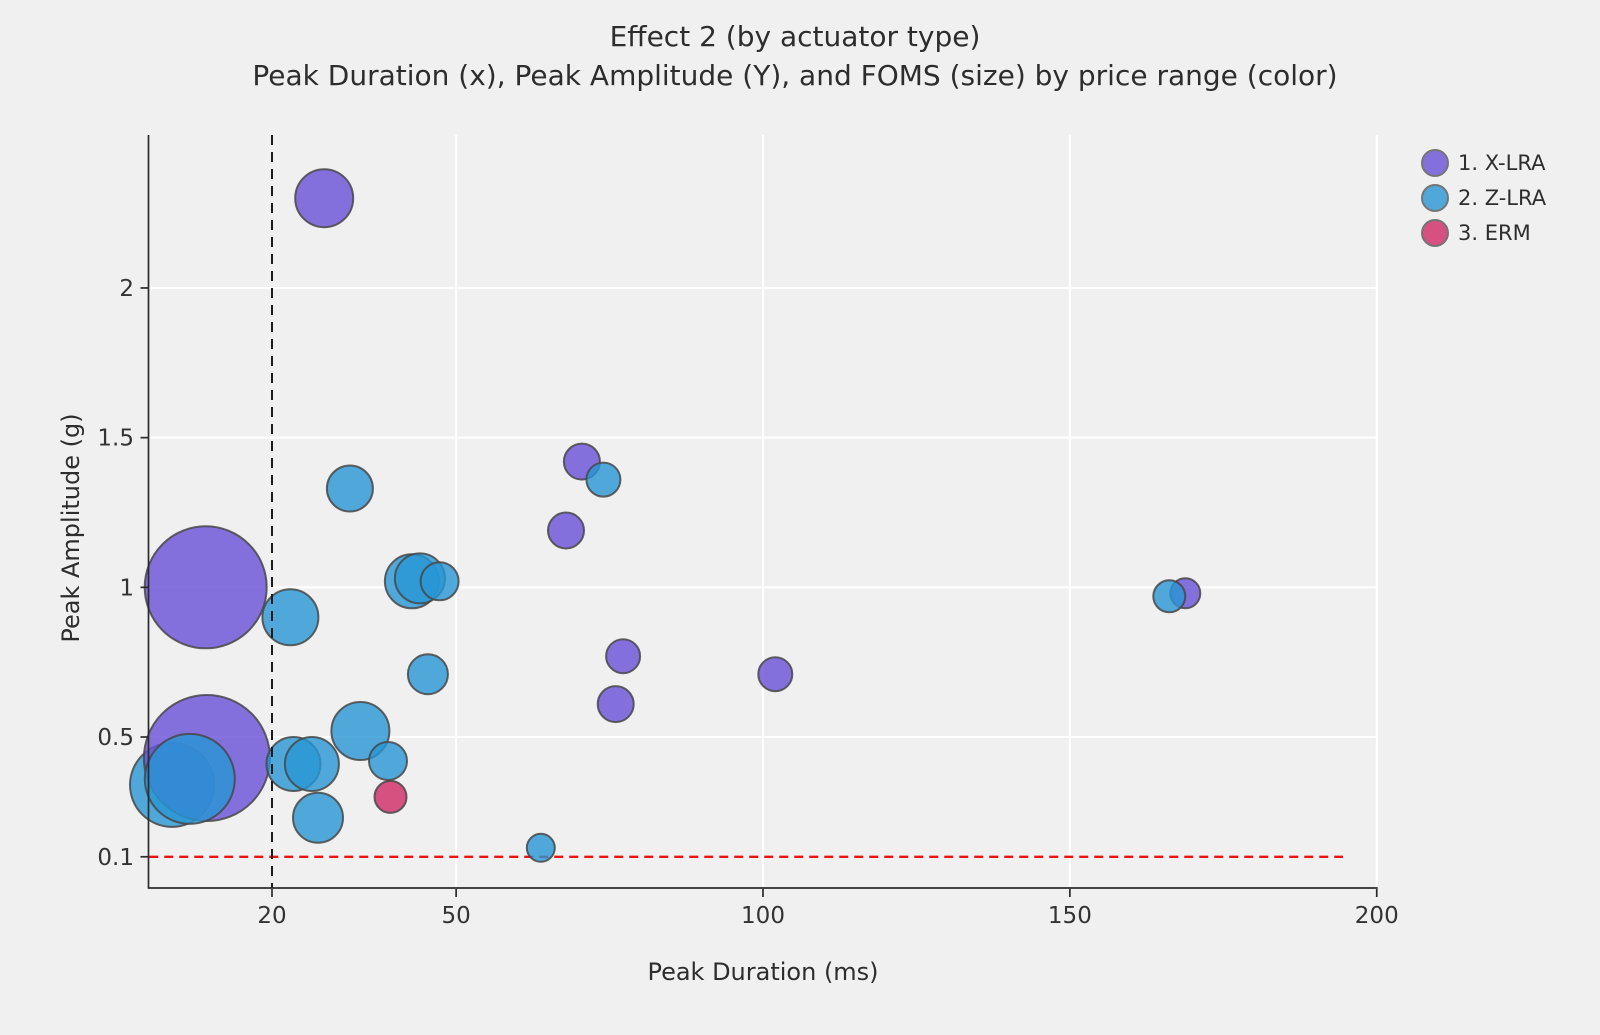 This screenshot has height=1035, width=1600. I want to click on x-tick-label: 50, so click(455, 916).